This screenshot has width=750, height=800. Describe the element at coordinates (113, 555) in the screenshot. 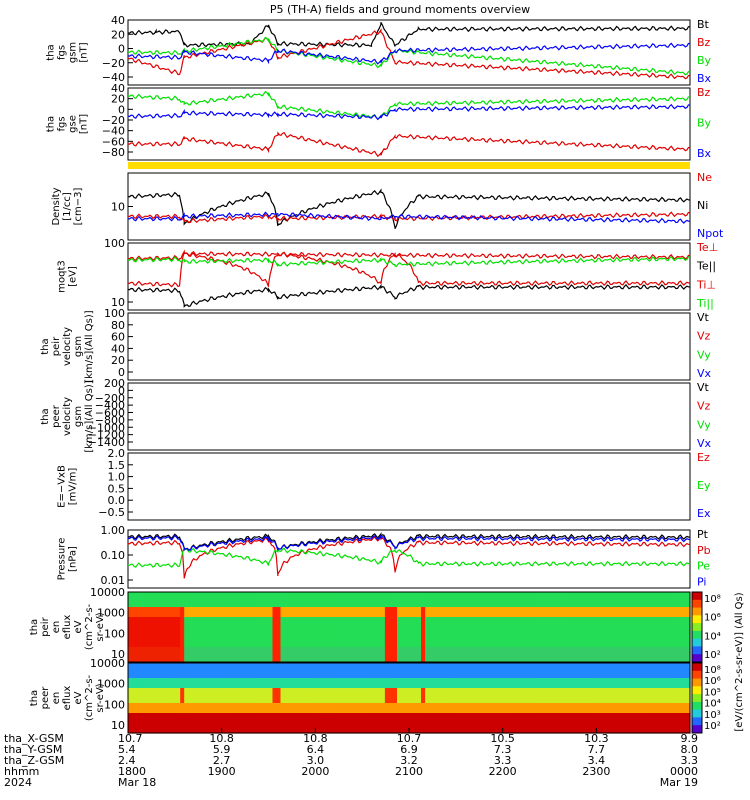

I see `y-tick-label: 0.10` at that location.